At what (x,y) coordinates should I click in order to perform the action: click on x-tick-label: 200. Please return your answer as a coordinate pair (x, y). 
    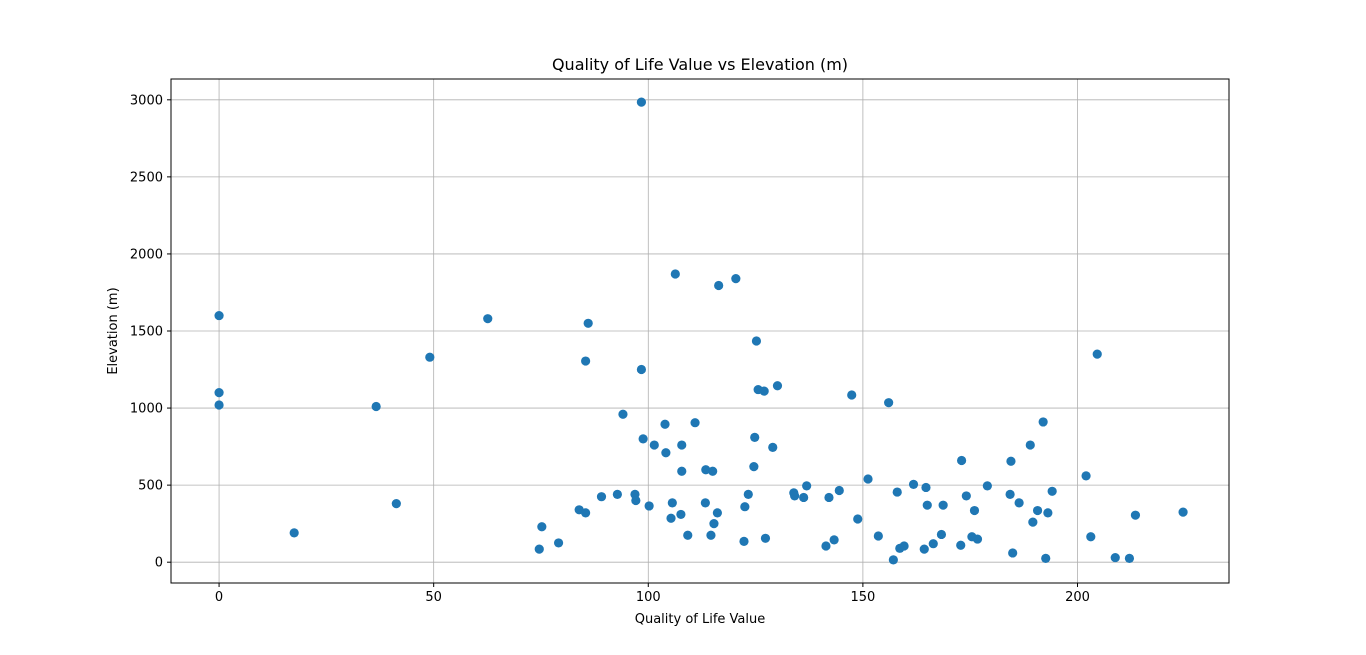
    Looking at the image, I should click on (1077, 597).